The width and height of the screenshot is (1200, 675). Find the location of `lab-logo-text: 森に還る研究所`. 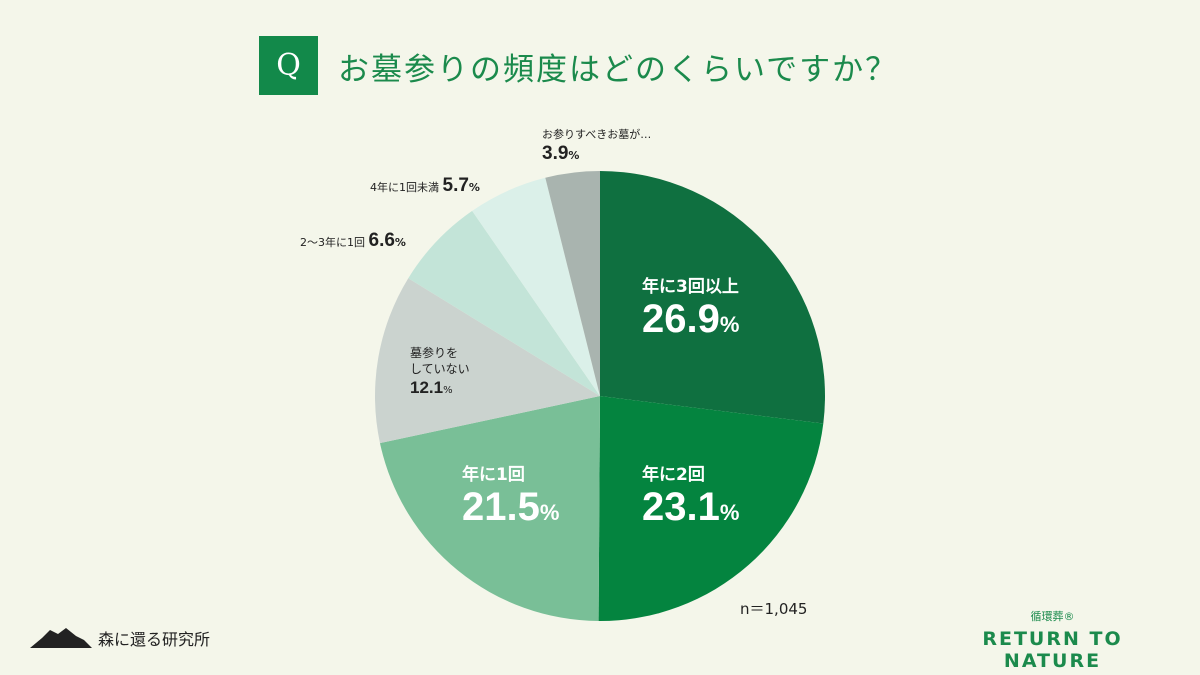

lab-logo-text: 森に還る研究所 is located at coordinates (154, 639).